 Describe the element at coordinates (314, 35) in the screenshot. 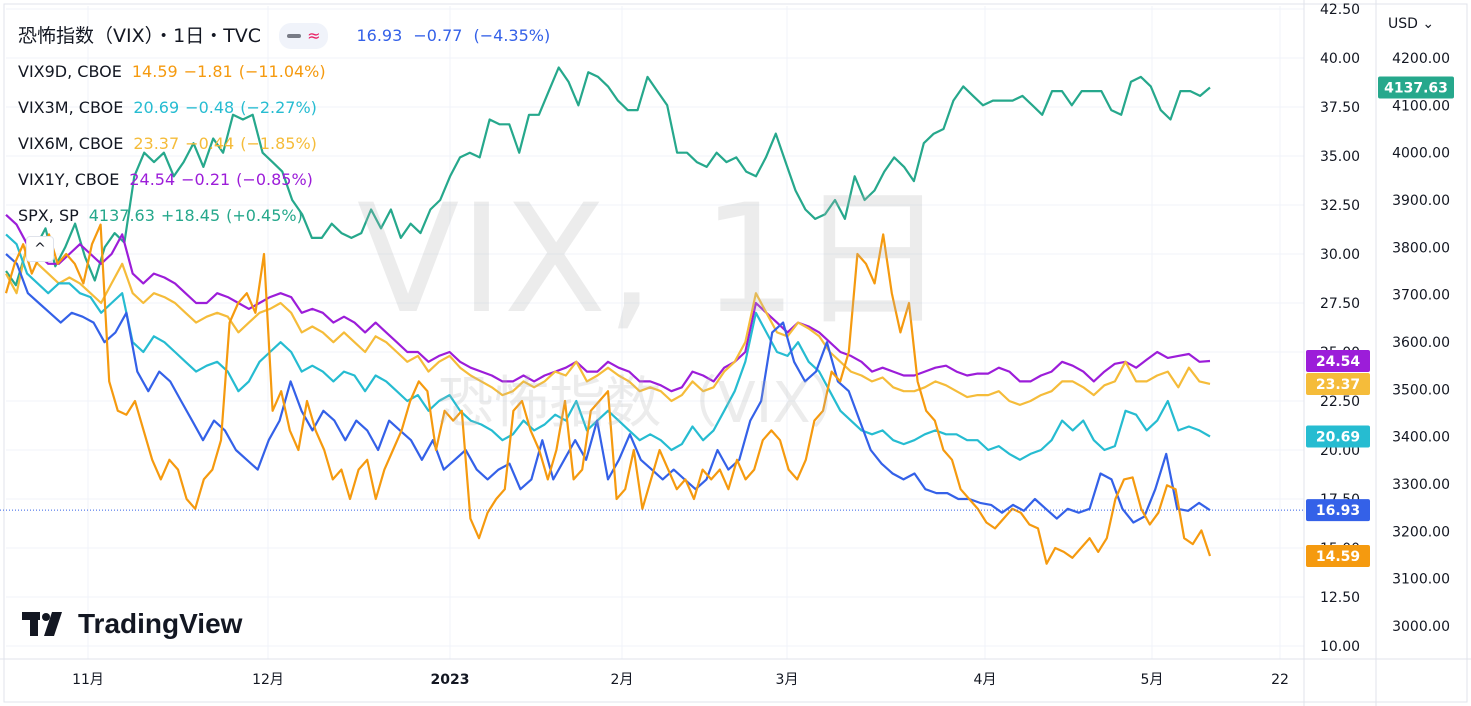

I see `wave-icon: ≈` at that location.